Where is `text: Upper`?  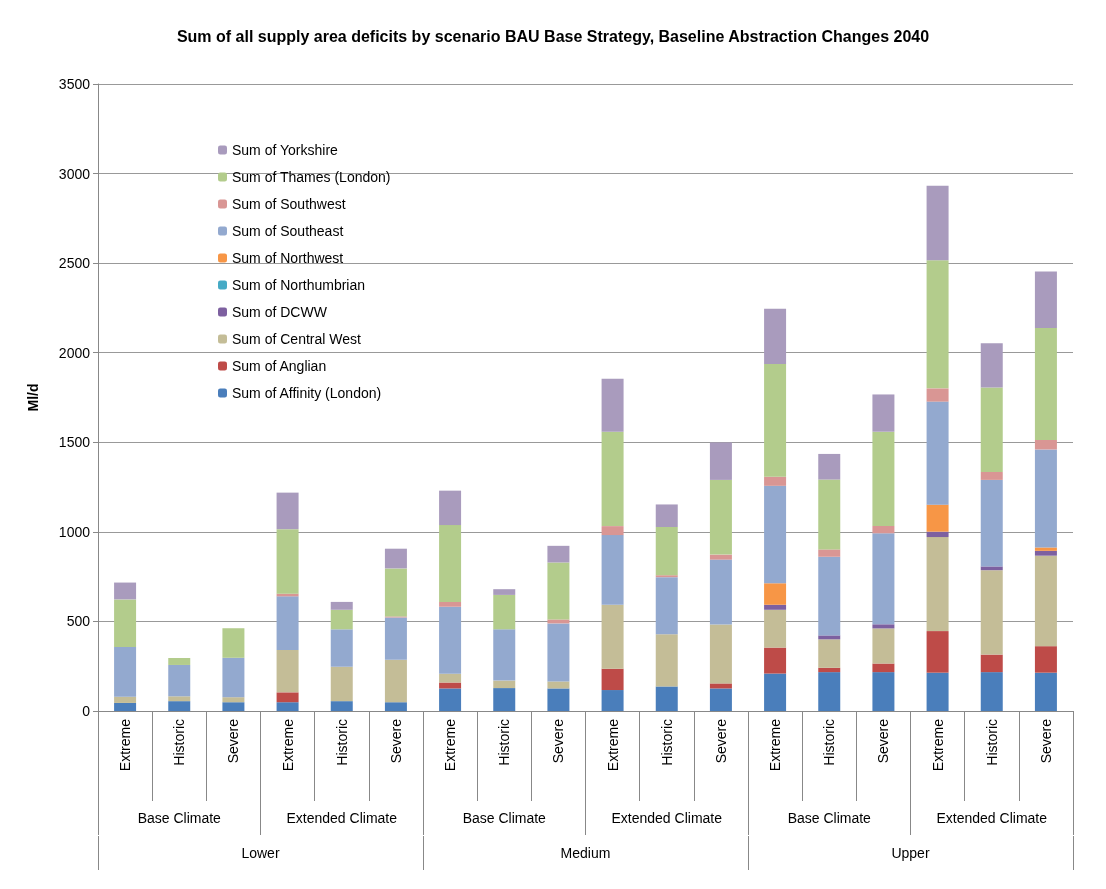 text: Upper is located at coordinates (910, 853).